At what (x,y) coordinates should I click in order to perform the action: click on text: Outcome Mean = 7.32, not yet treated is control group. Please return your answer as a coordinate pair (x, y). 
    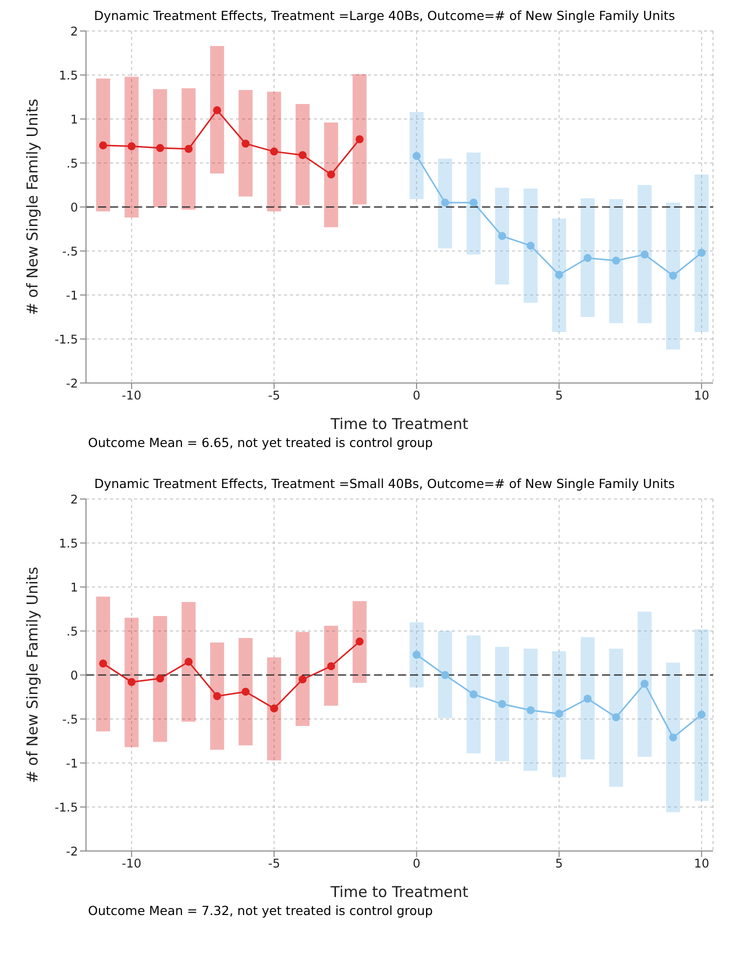
    Looking at the image, I should click on (260, 910).